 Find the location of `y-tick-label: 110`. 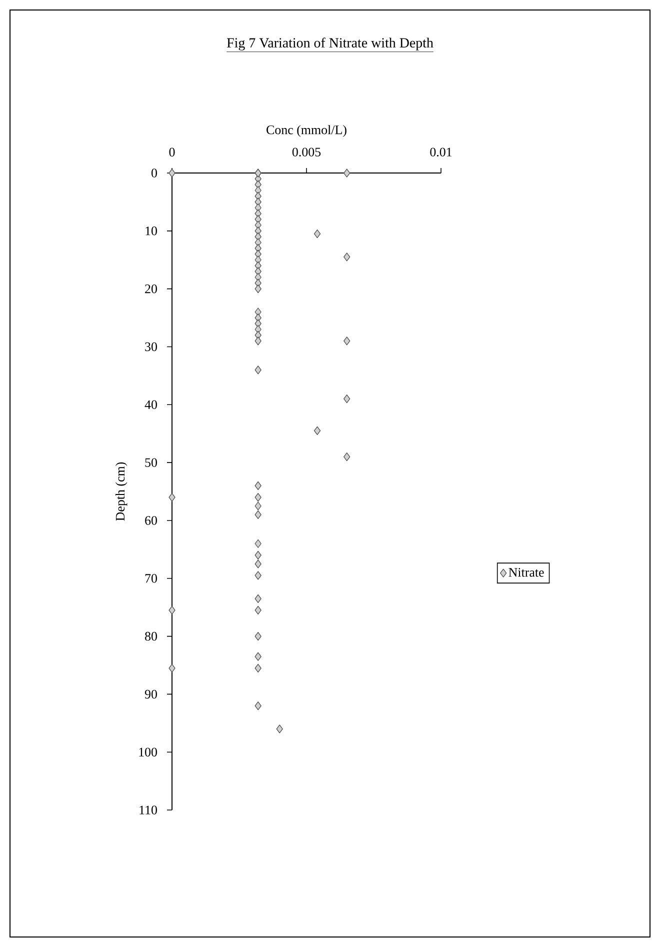

y-tick-label: 110 is located at coordinates (148, 810).